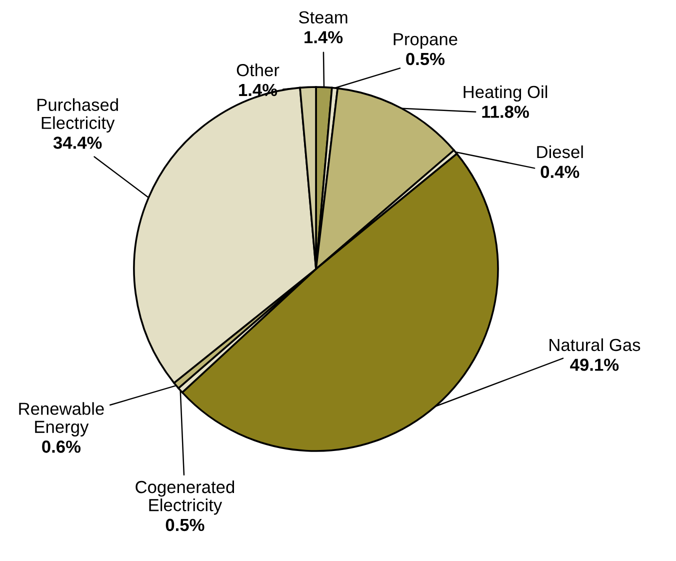 The width and height of the screenshot is (676, 561). I want to click on slice-label: Other, so click(258, 70).